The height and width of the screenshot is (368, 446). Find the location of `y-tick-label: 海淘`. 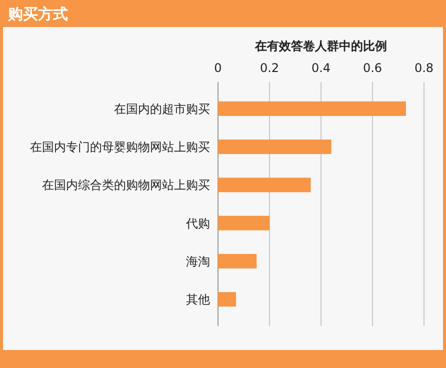

y-tick-label: 海淘 is located at coordinates (198, 261).